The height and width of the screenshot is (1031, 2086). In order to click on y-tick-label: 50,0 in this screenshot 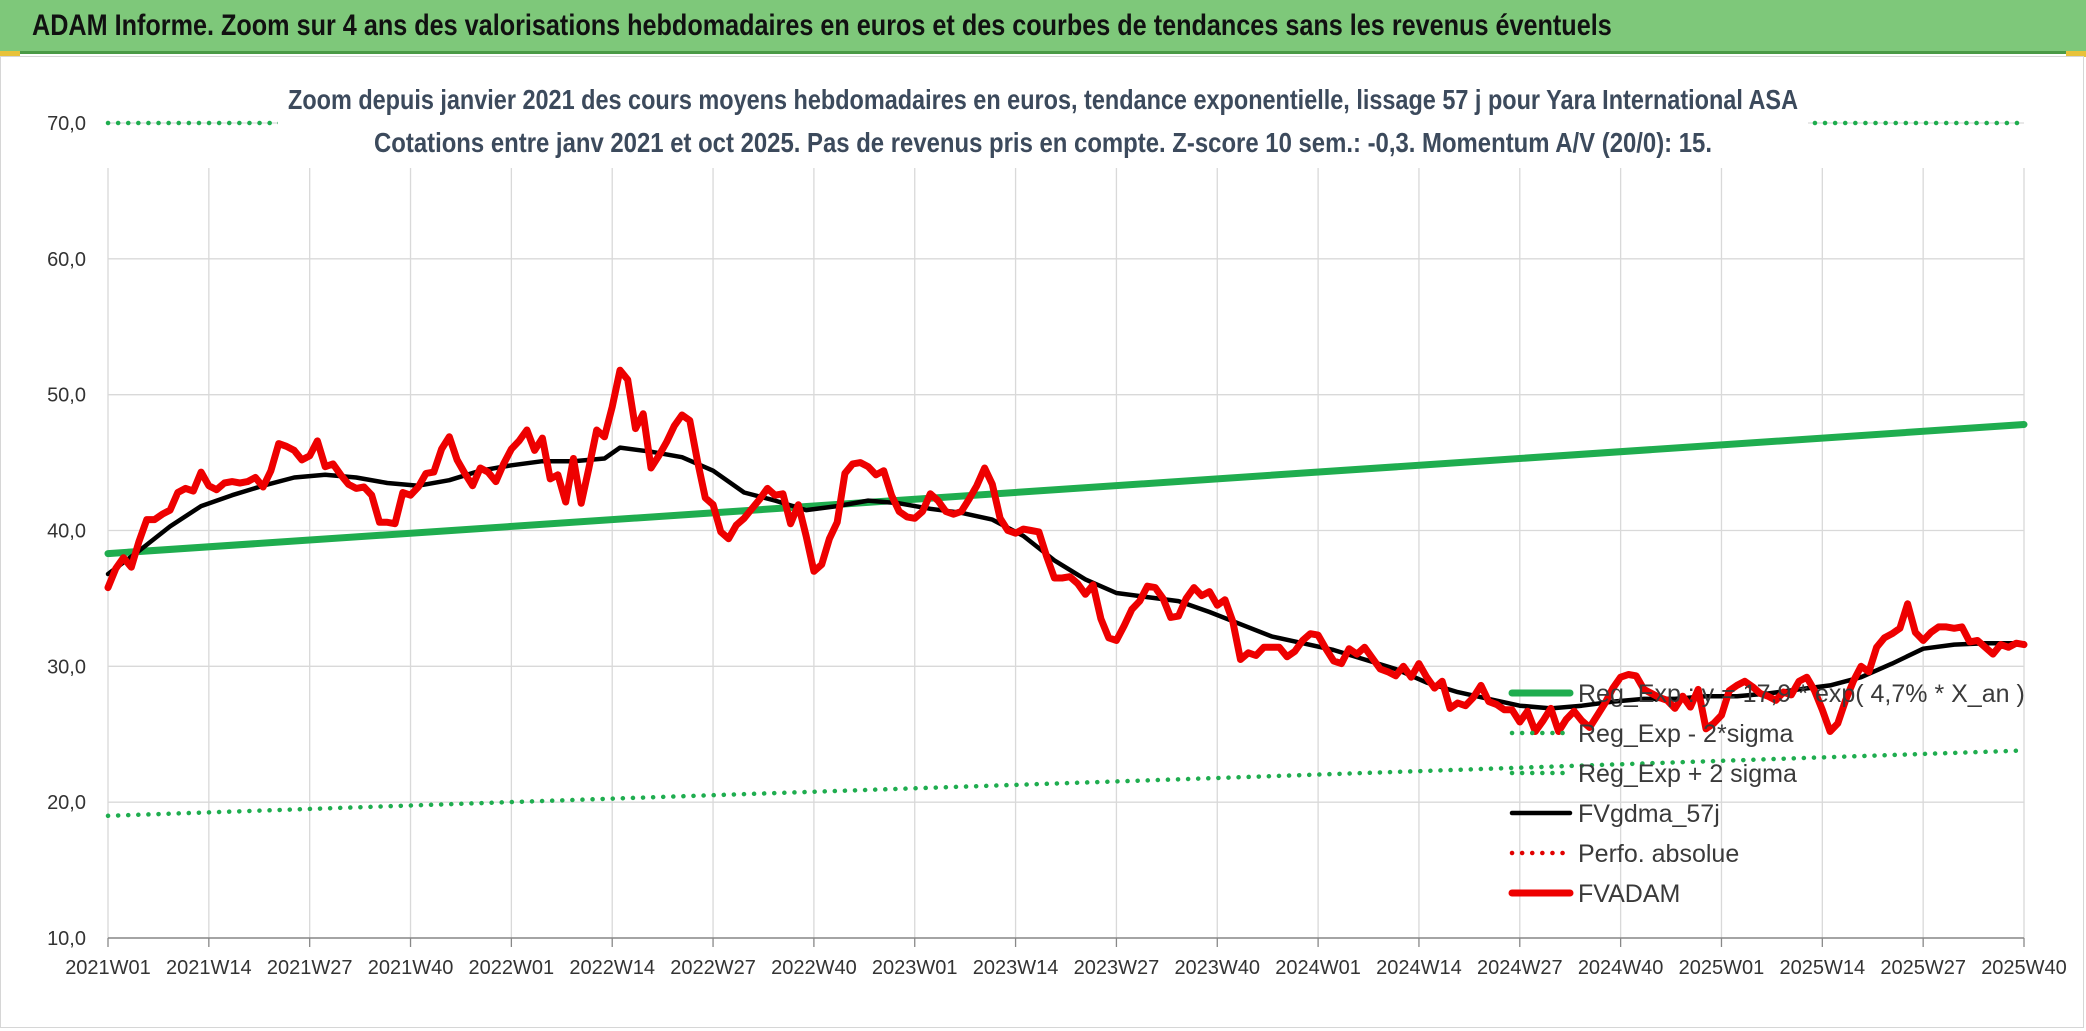, I will do `click(66, 396)`.